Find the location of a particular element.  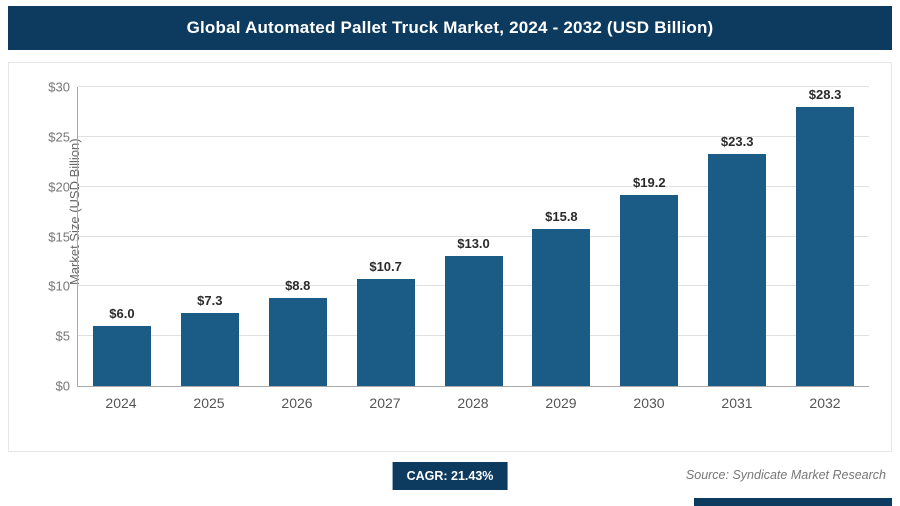

x-axis-label: 2028 is located at coordinates (473, 403).